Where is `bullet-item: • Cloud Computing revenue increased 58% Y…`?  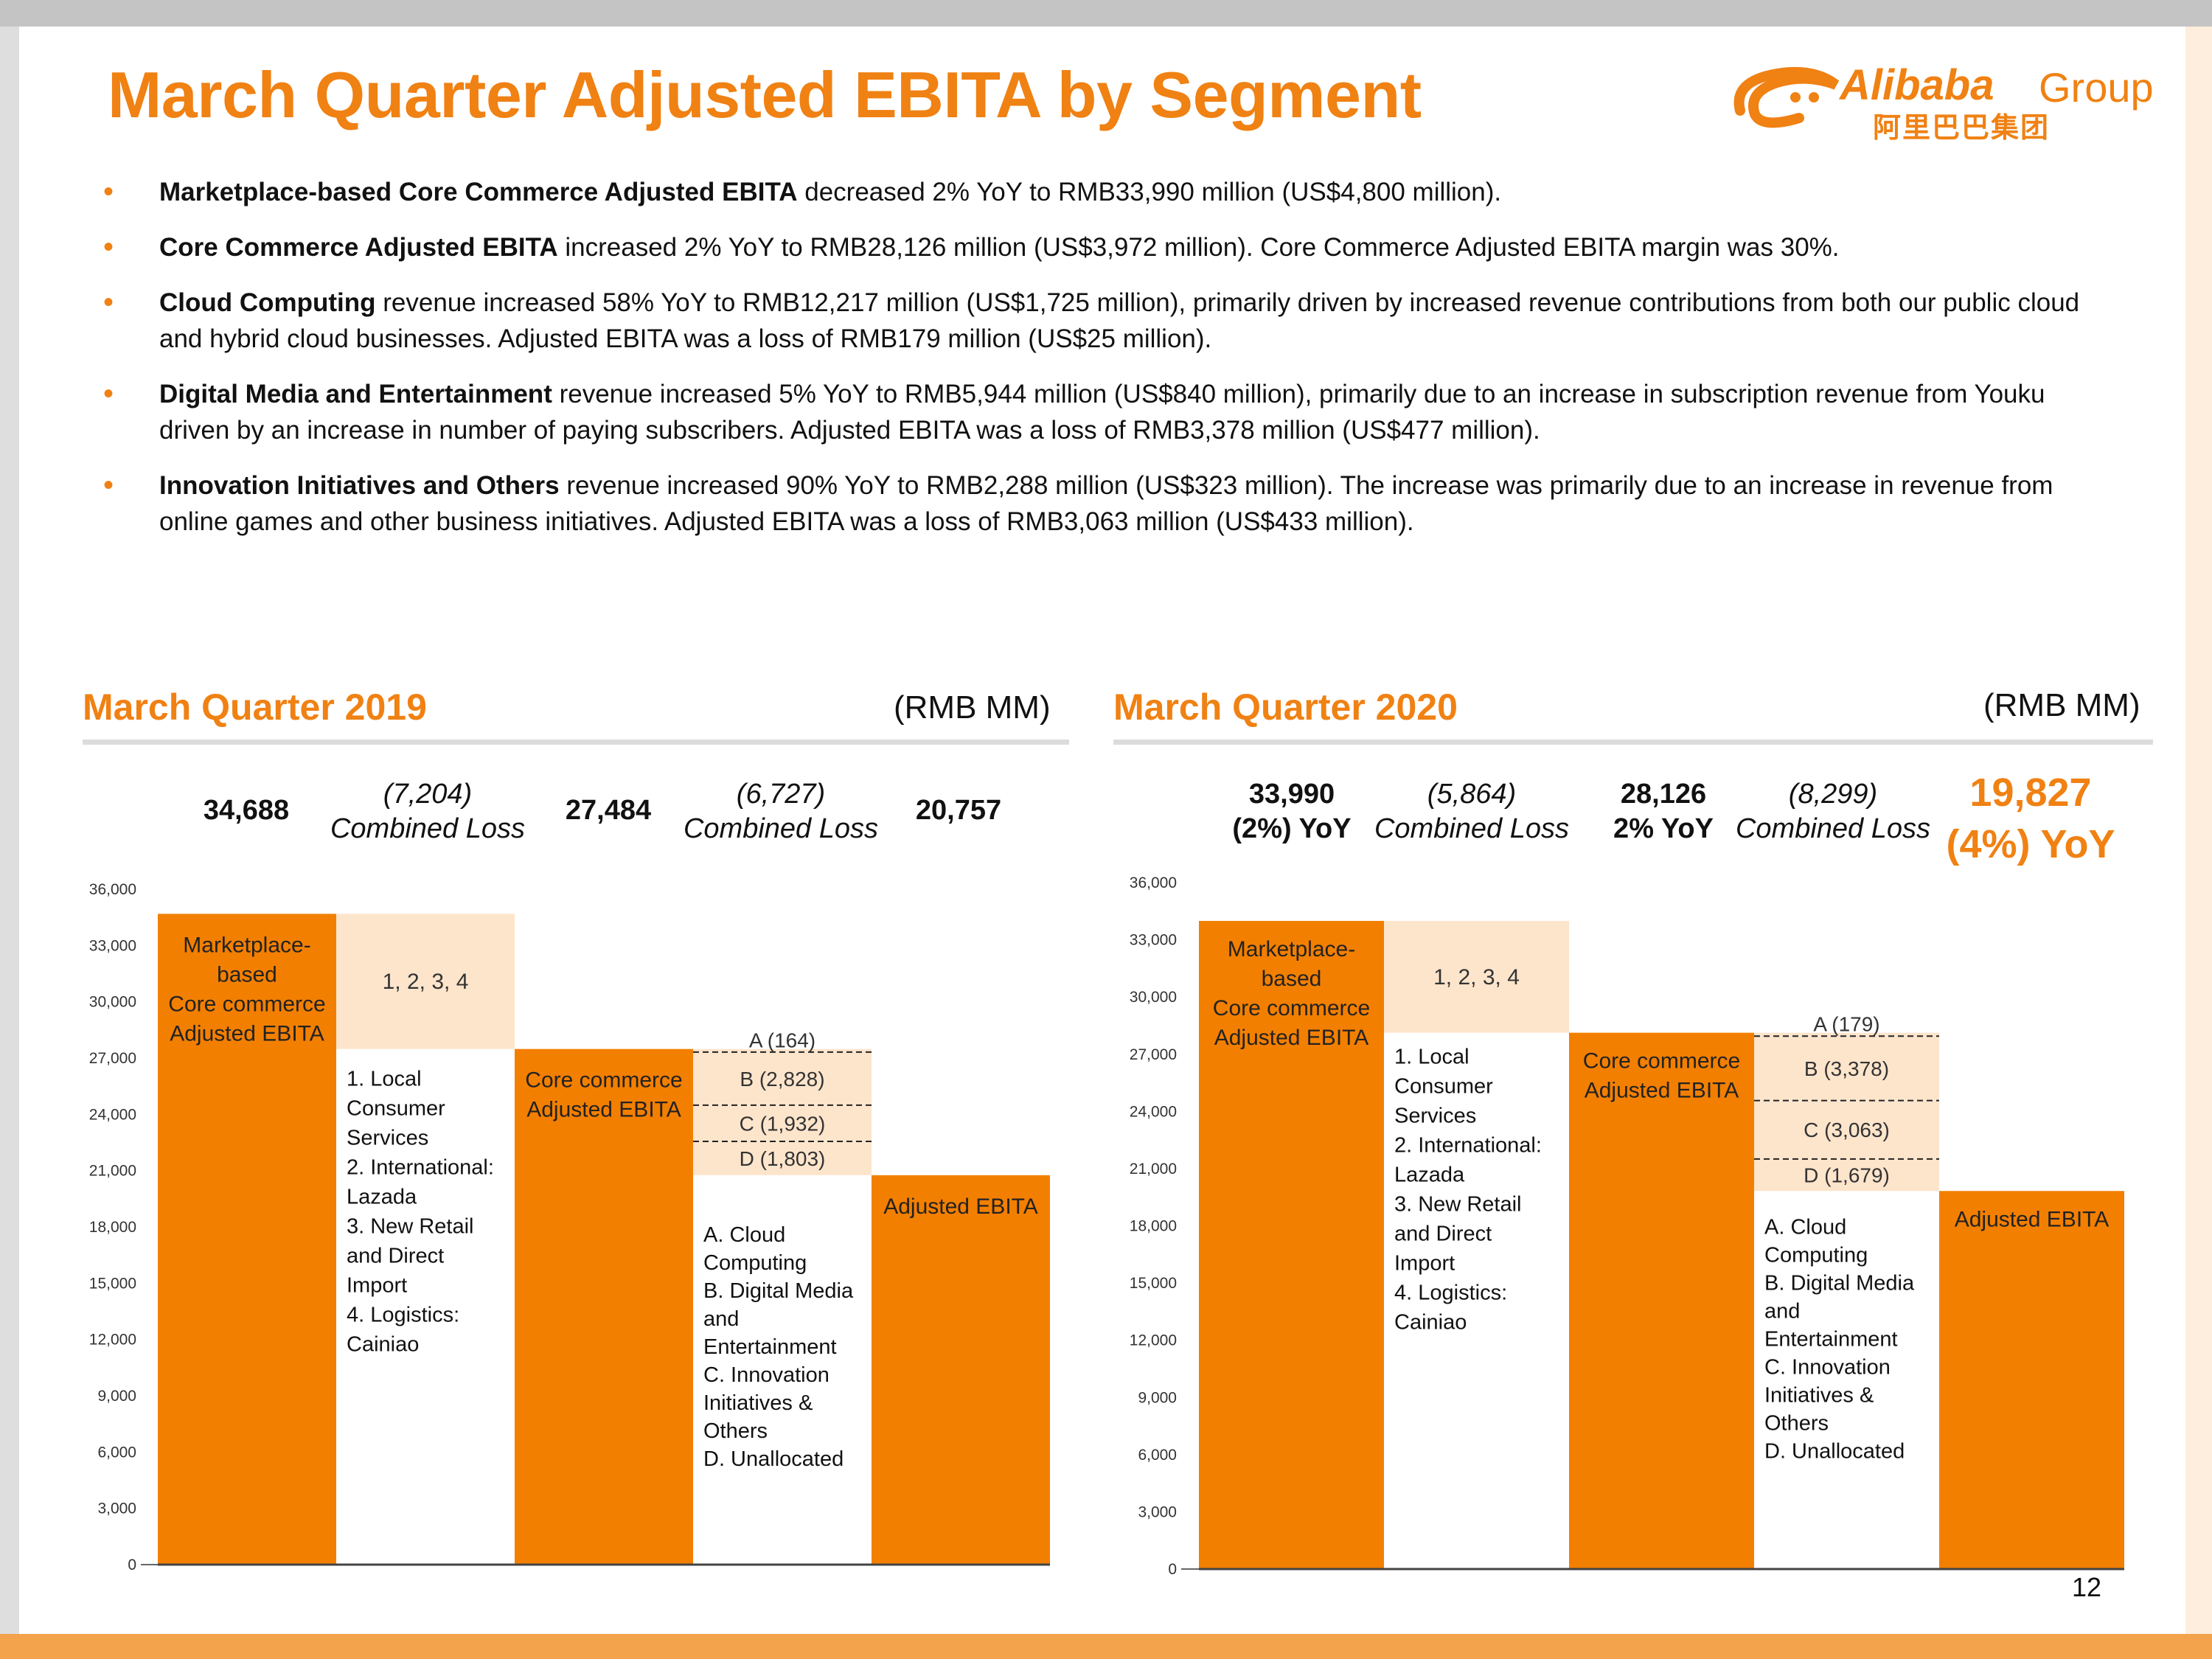 bullet-item: • Cloud Computing revenue increased 58% Y… is located at coordinates (1091, 319).